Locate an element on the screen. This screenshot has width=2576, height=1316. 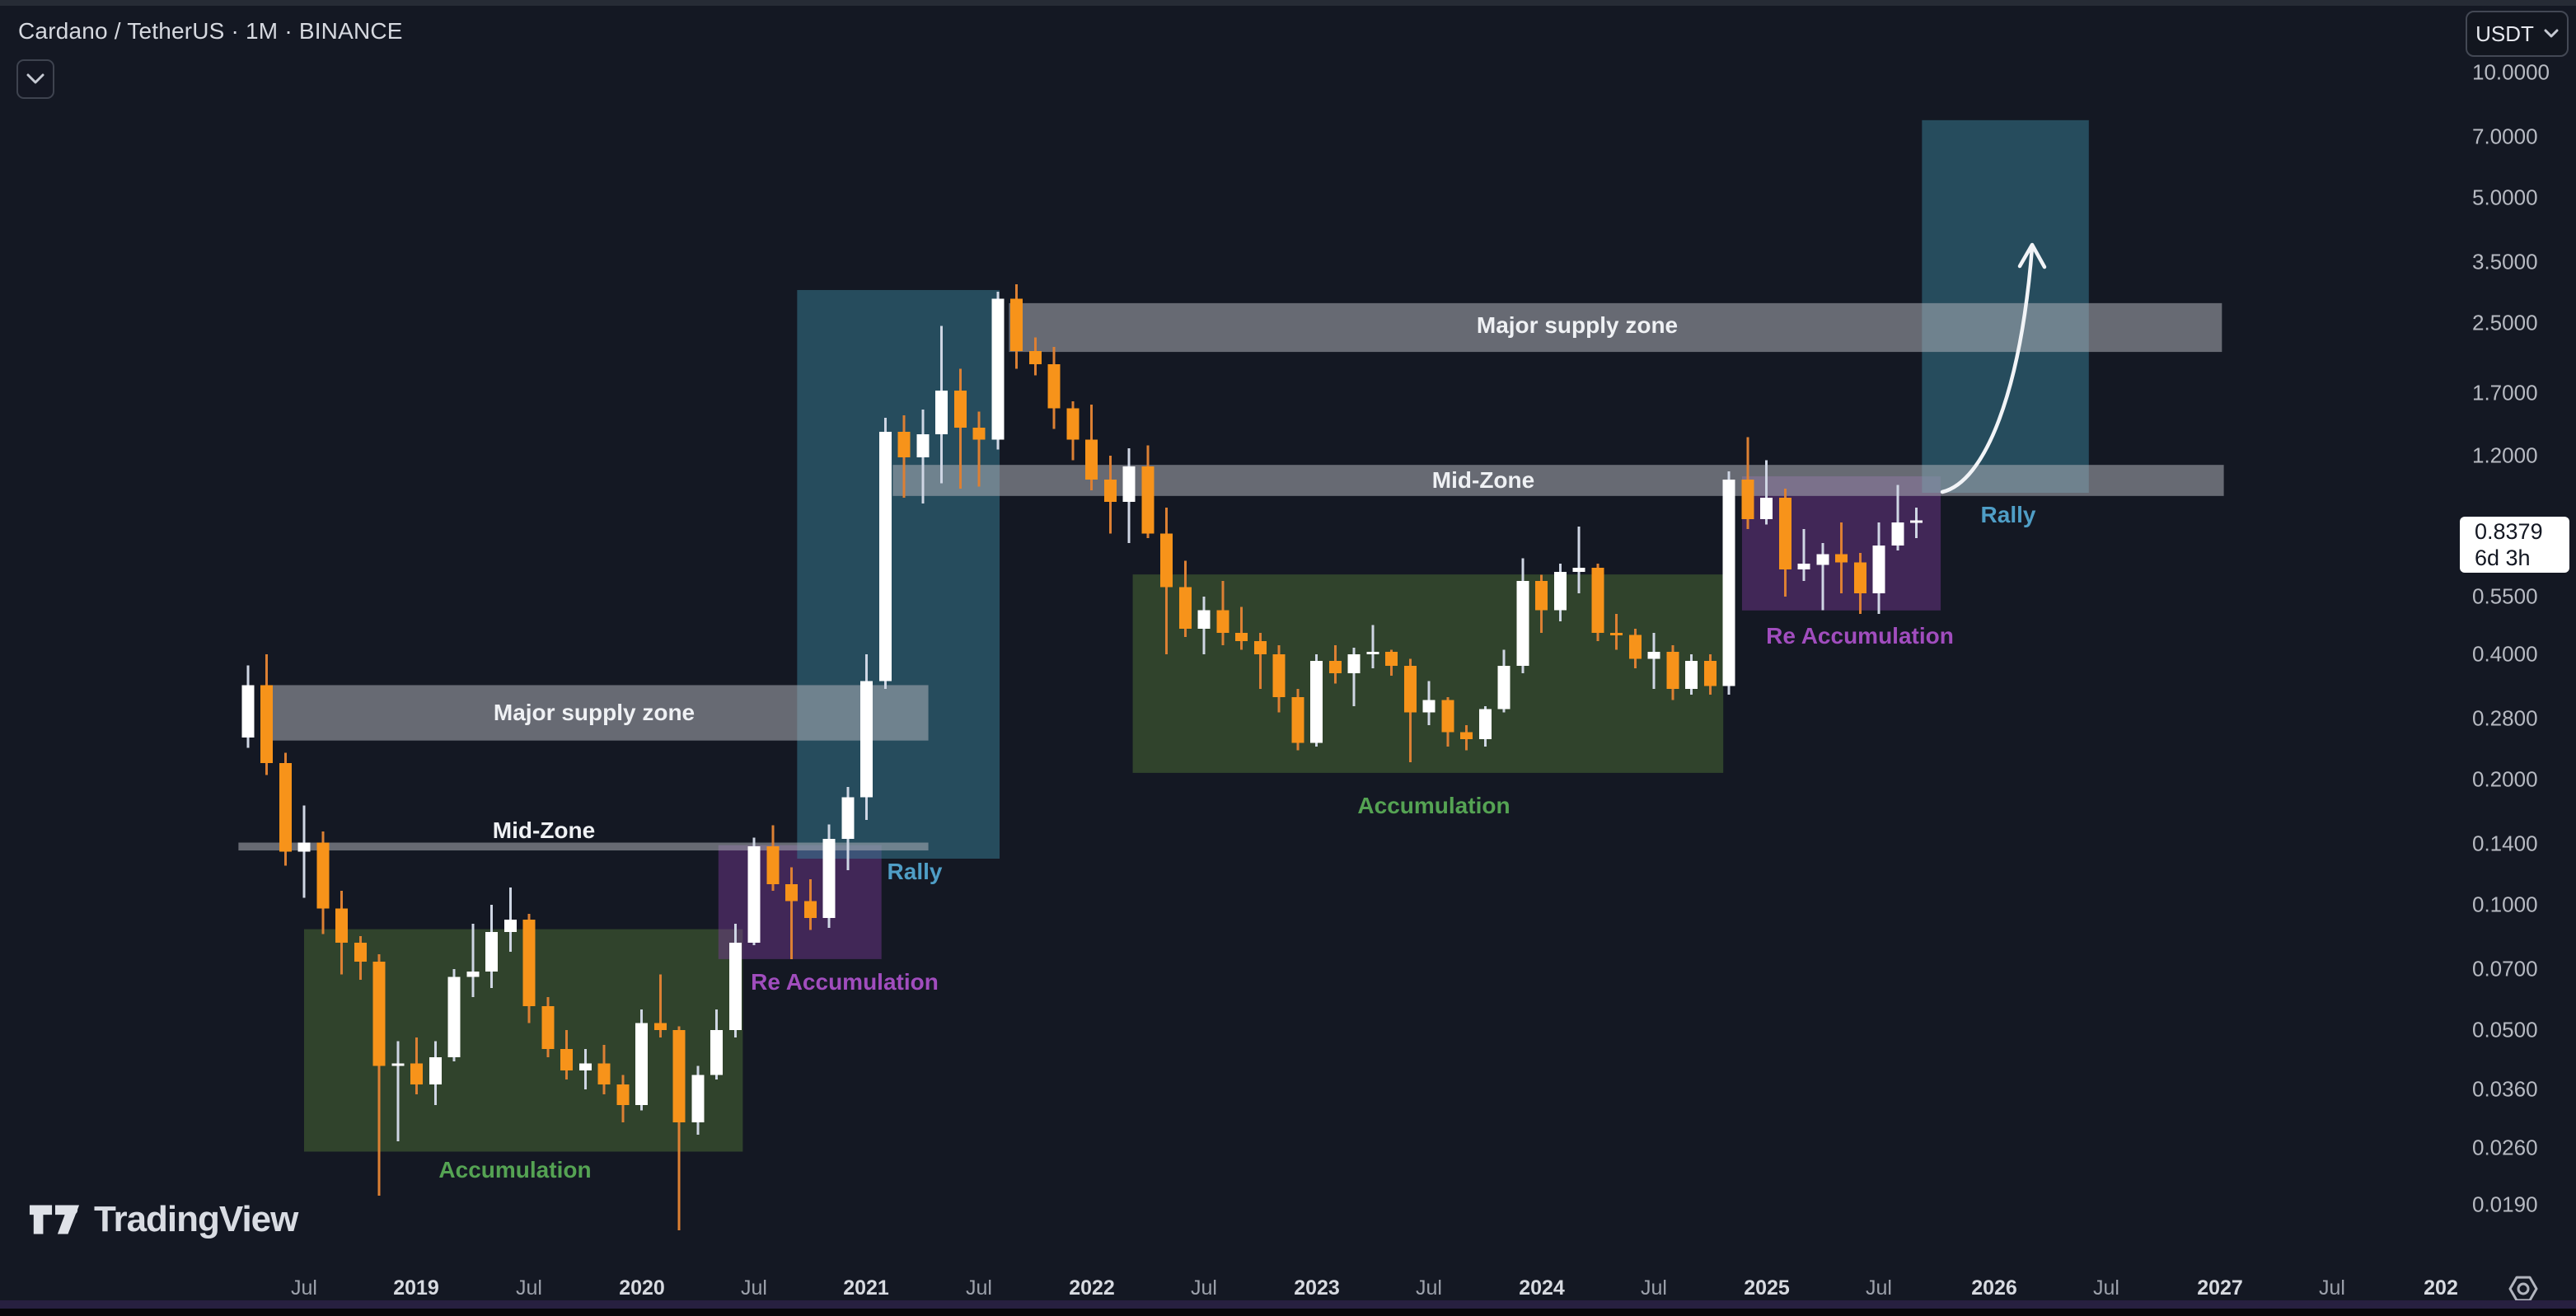
symbol-title: Cardano / TetherUS · 1M · BINANCE is located at coordinates (210, 31).